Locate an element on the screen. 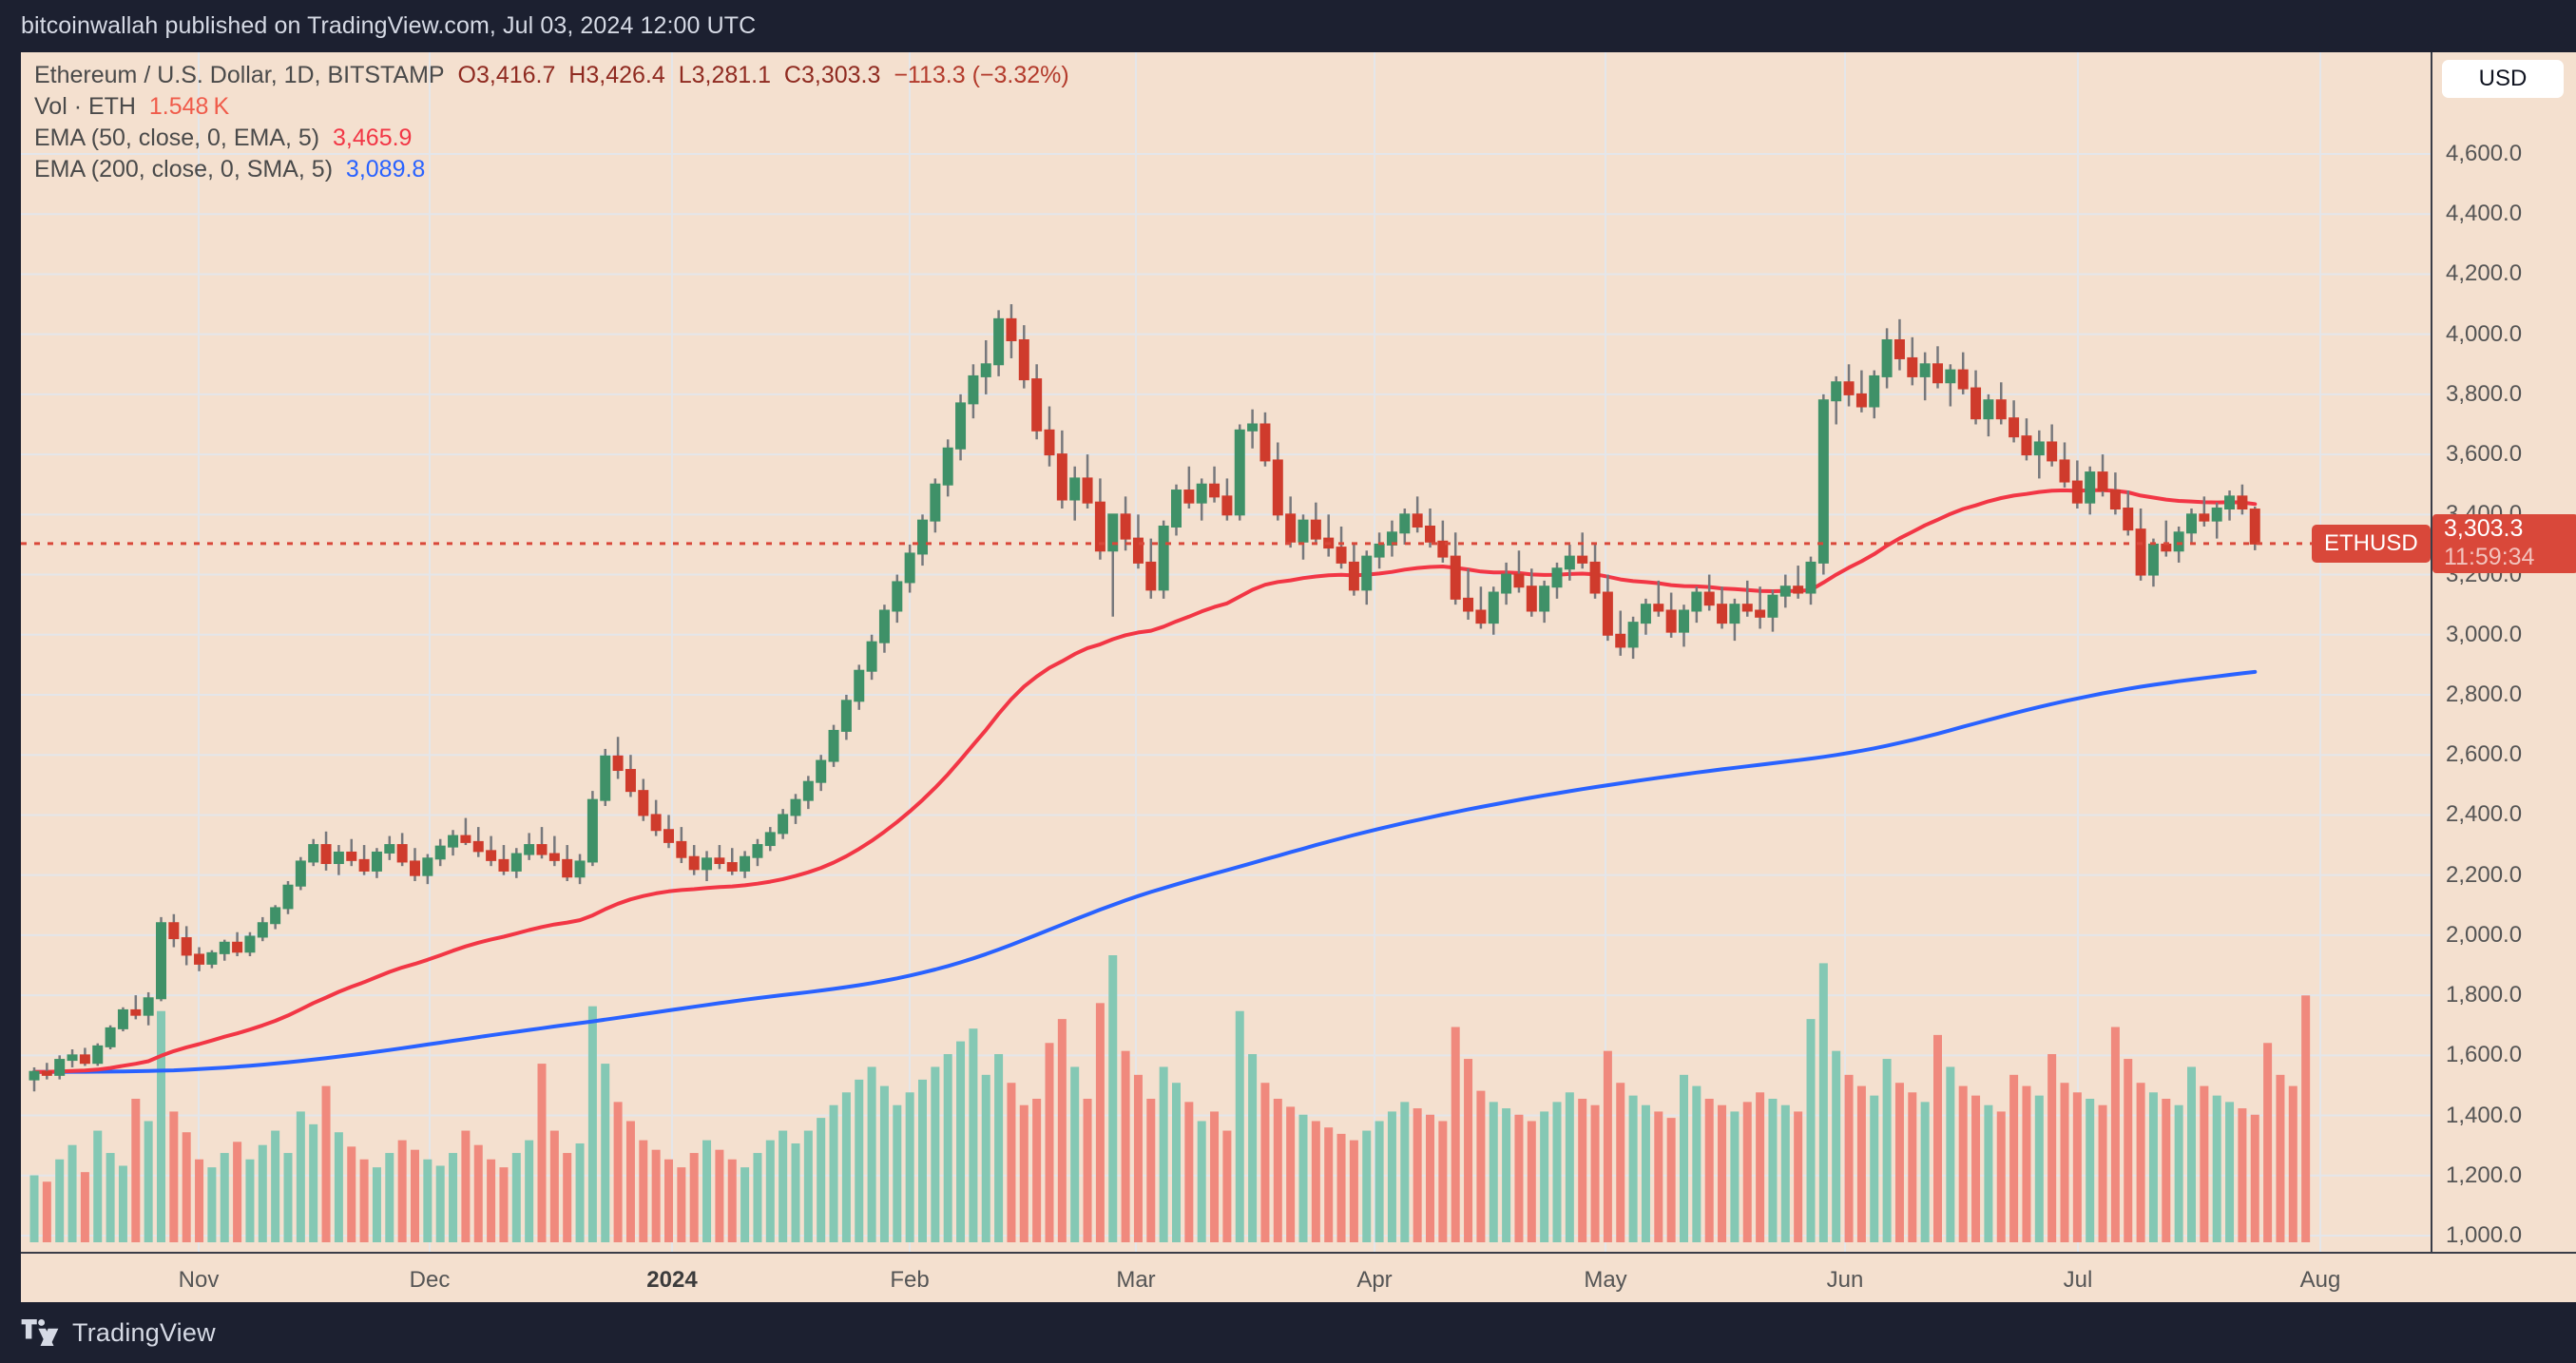 The width and height of the screenshot is (2576, 1363). time-axis-tick: Jun is located at coordinates (1845, 1280).